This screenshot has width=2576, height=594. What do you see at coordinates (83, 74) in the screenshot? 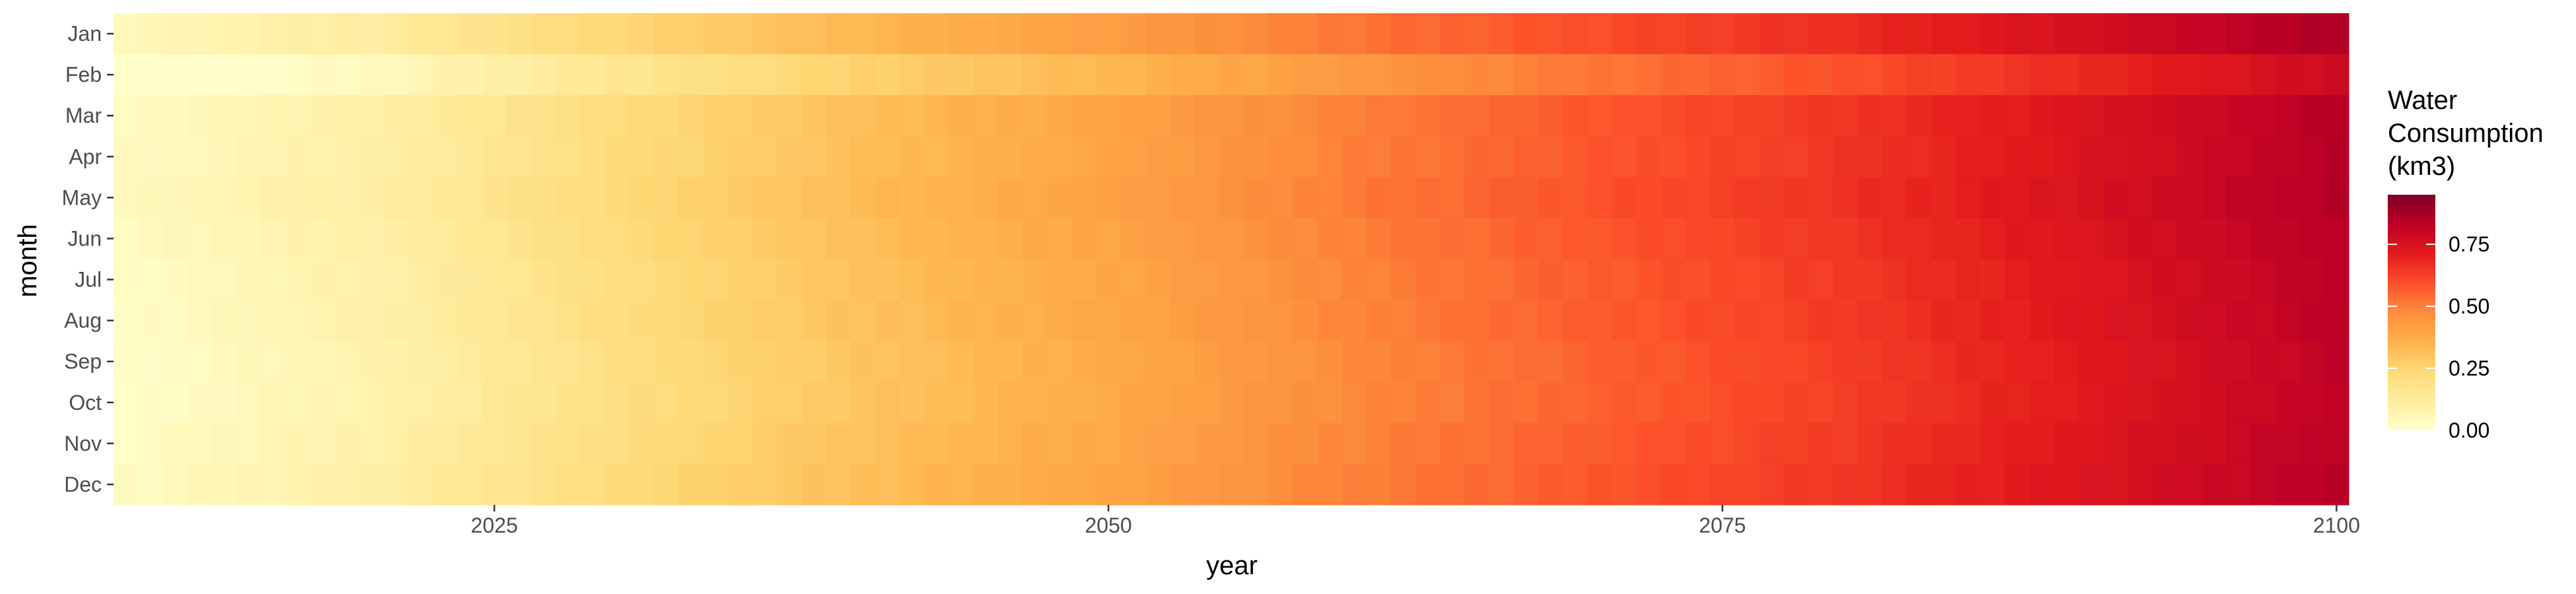
I see `y-tick-label: Feb` at bounding box center [83, 74].